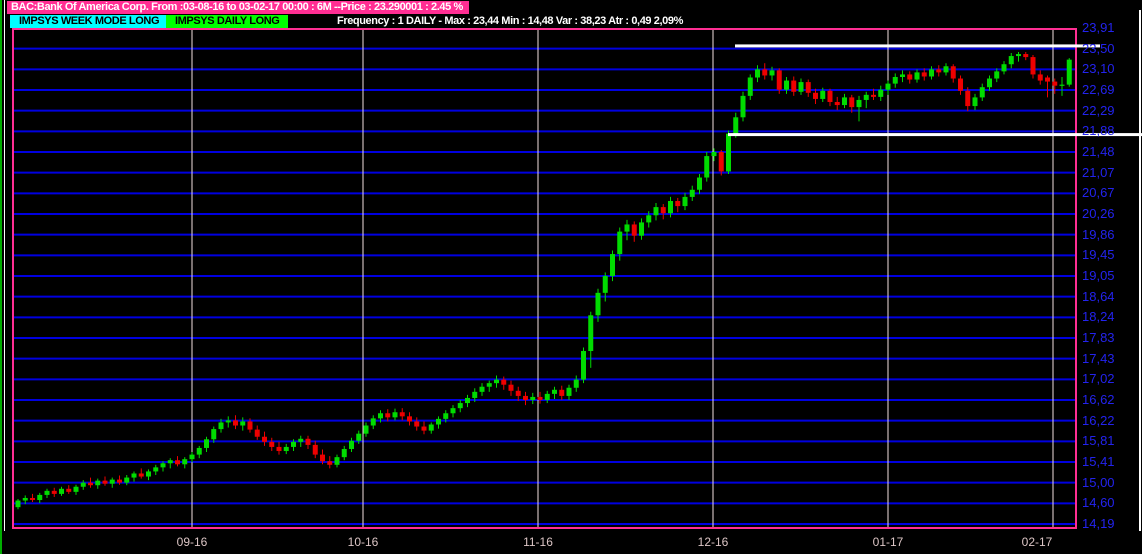 This screenshot has width=1142, height=554. Describe the element at coordinates (1098, 89) in the screenshot. I see `y-axis-label: 22,69` at that location.